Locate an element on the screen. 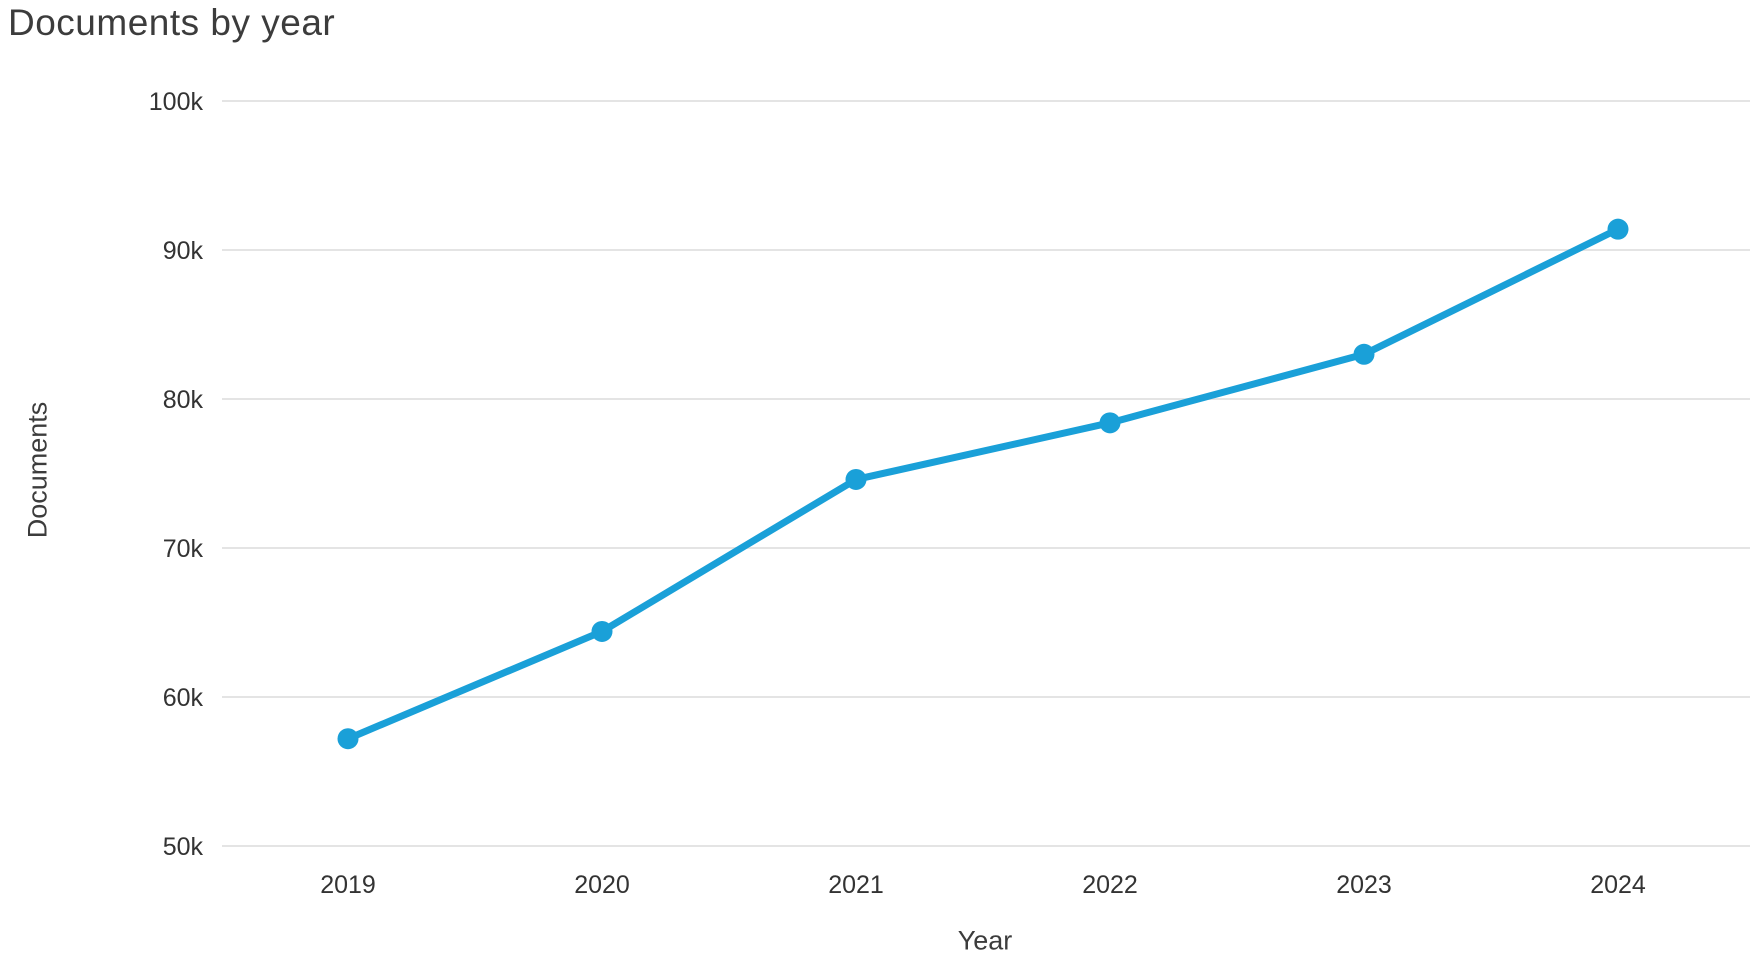  x-tick-label: 2020 is located at coordinates (602, 885).